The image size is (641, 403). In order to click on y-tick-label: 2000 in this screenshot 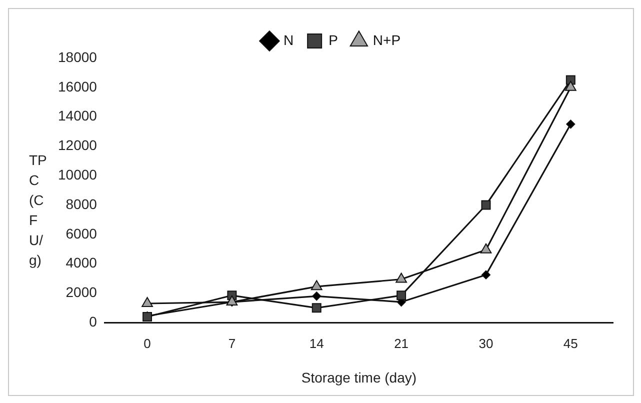, I will do `click(82, 292)`.